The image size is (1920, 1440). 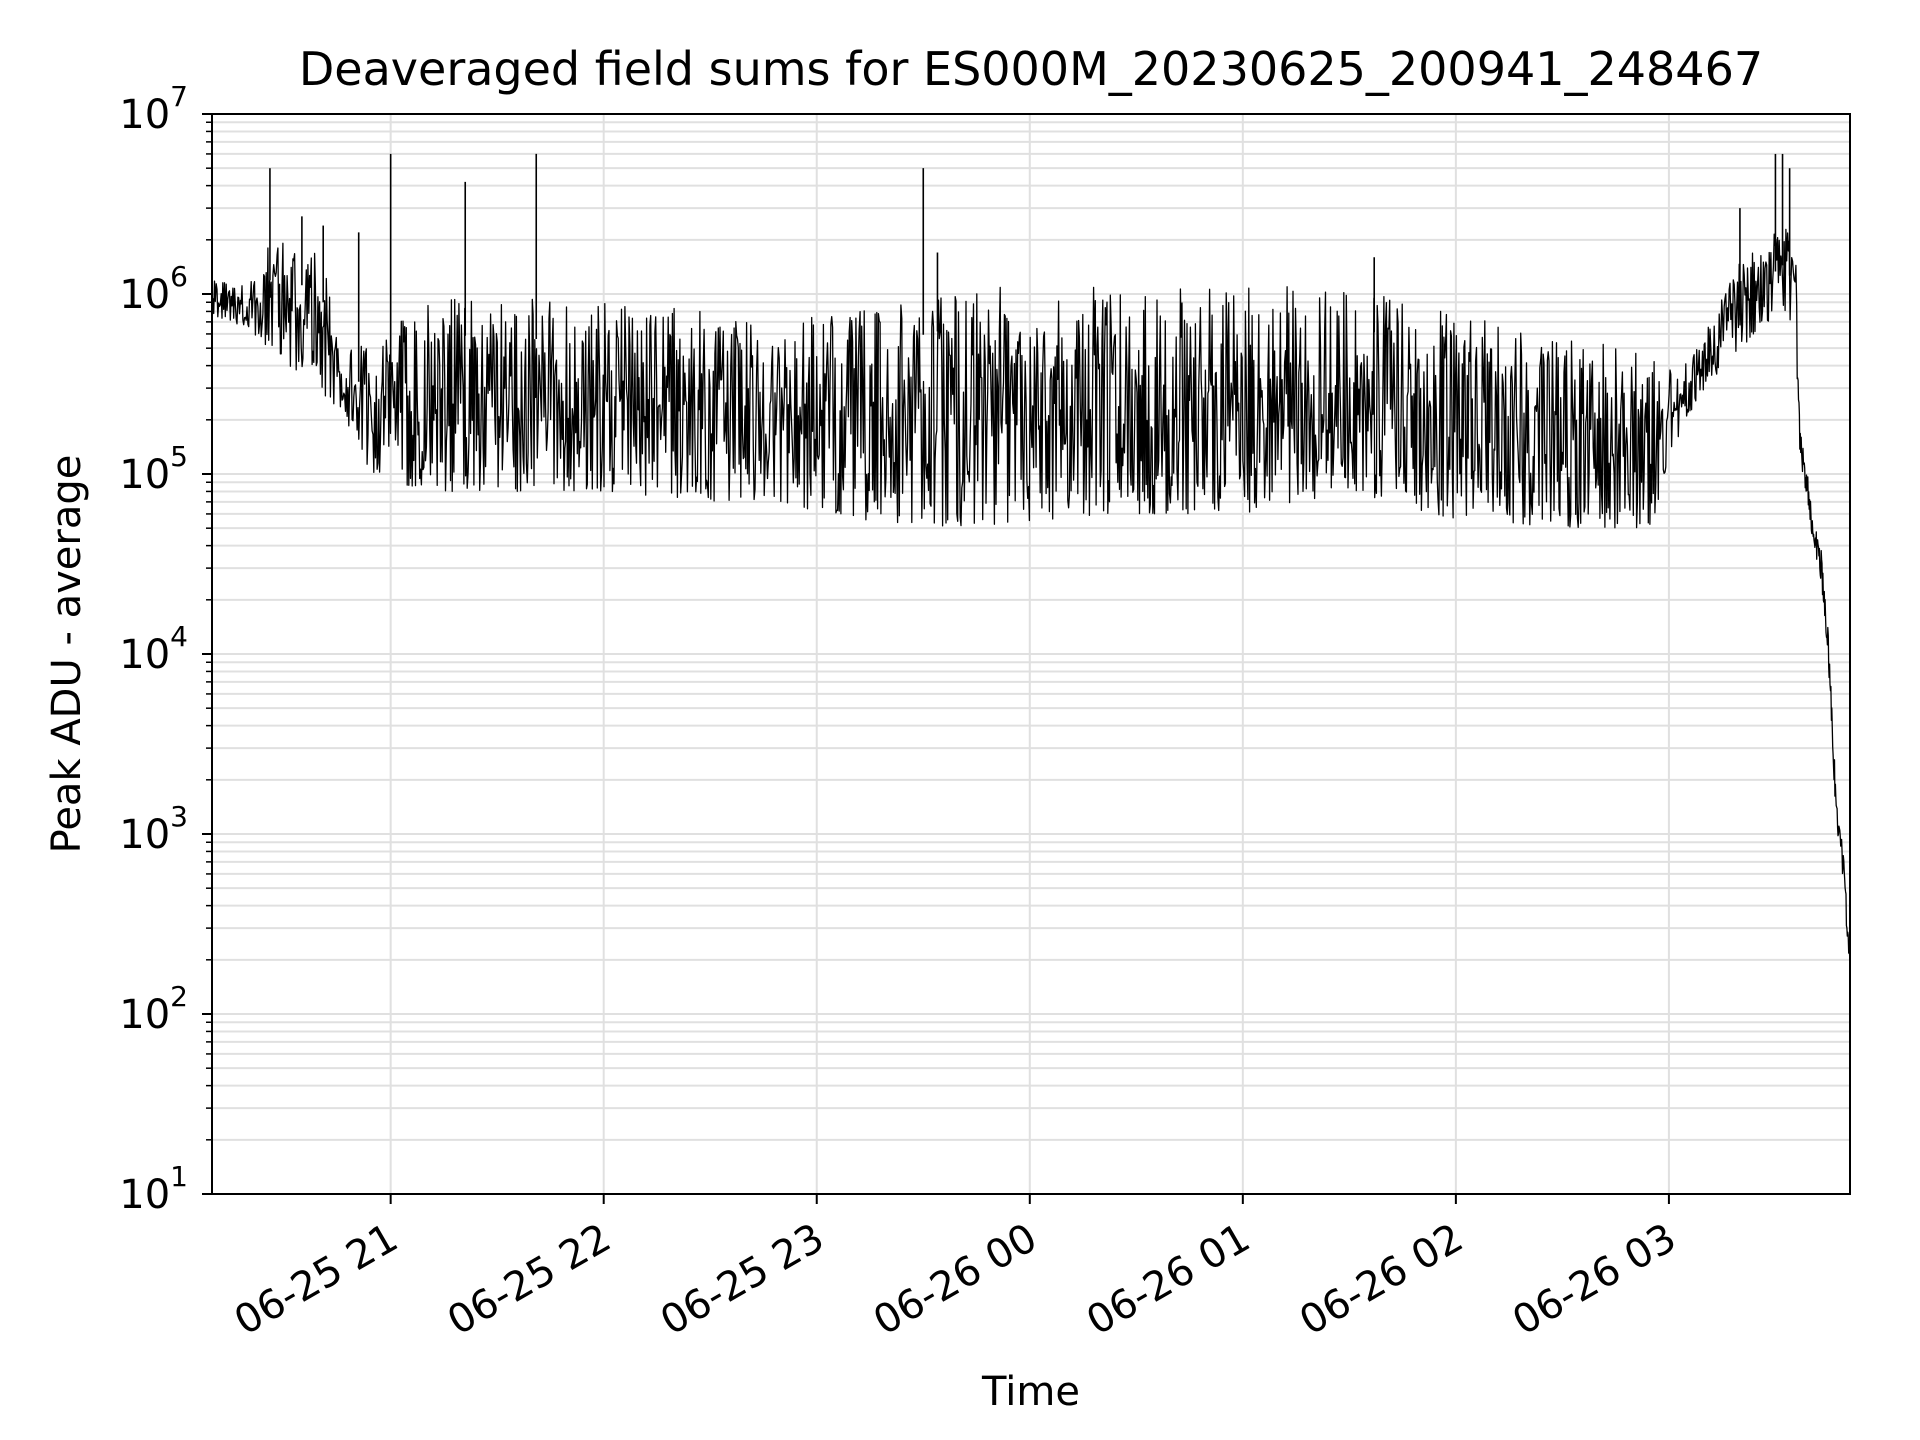 What do you see at coordinates (153, 829) in the screenshot?
I see `y-tick-label: 10³` at bounding box center [153, 829].